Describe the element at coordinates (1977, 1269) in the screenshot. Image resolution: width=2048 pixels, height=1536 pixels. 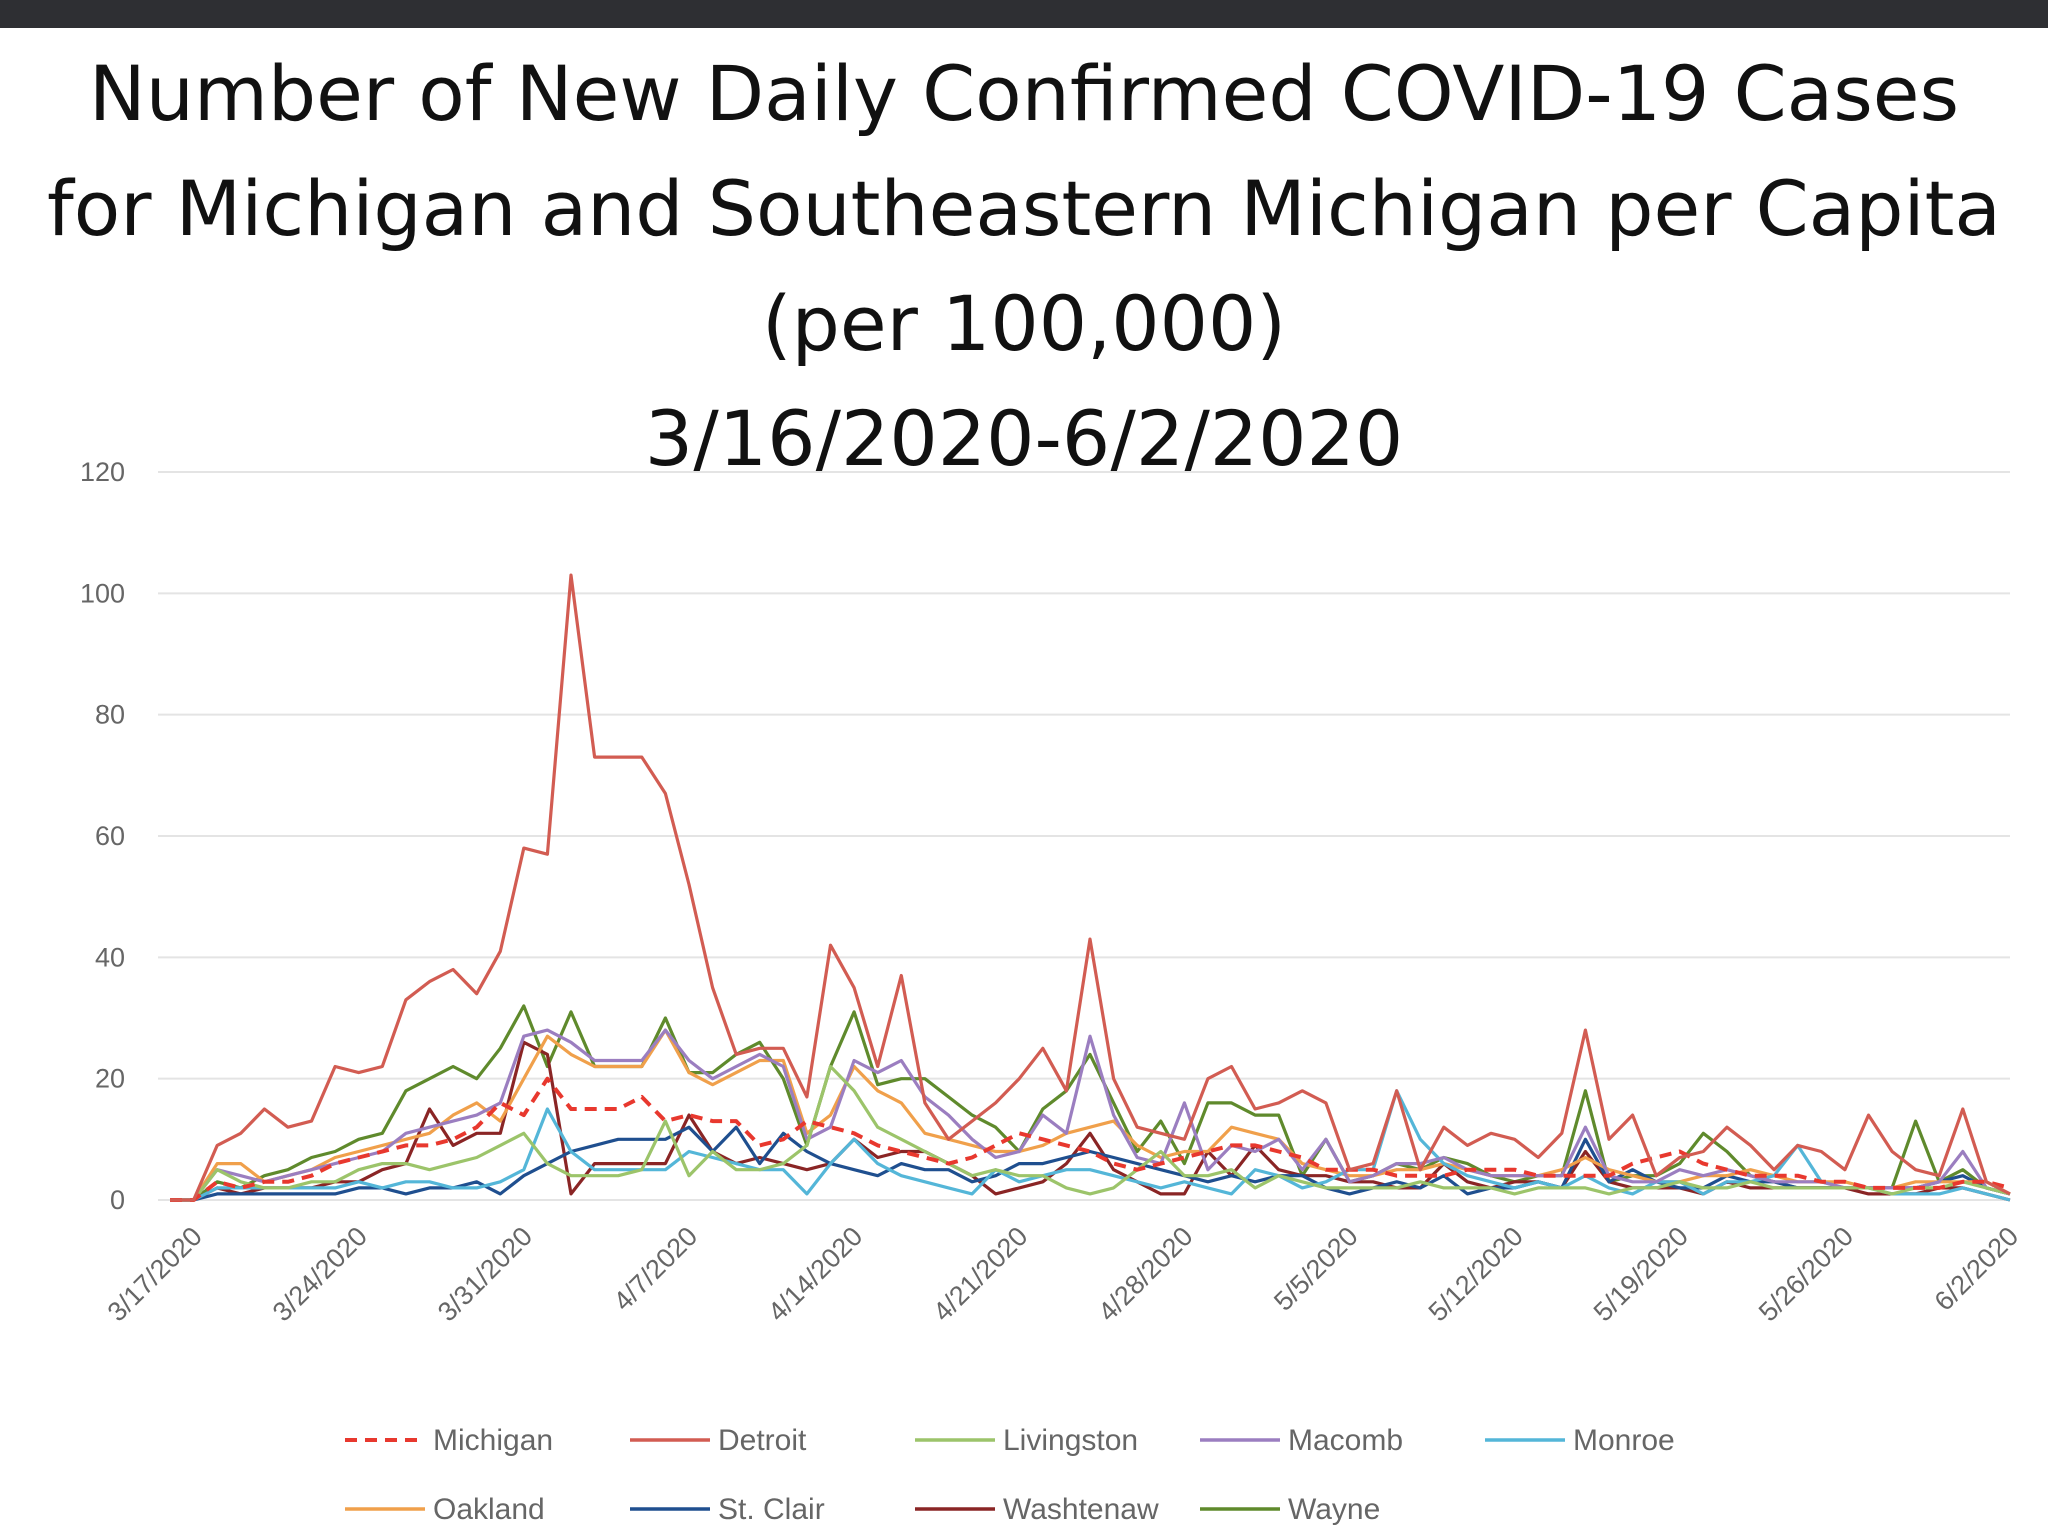
I see `x-tick-label: 6/2/2020` at that location.